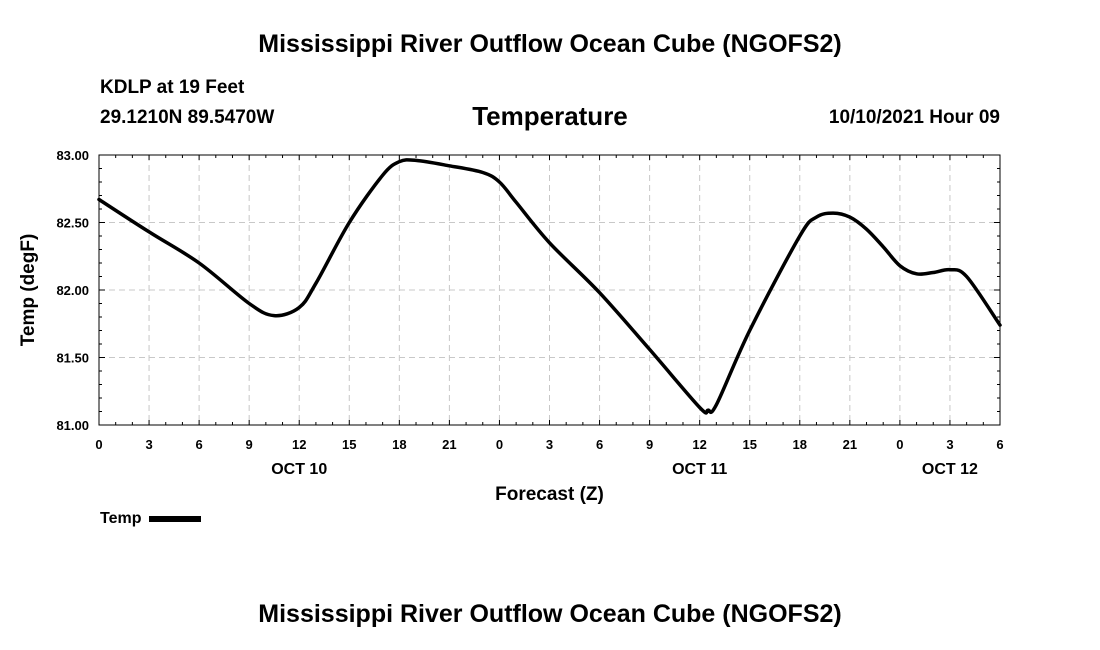  Describe the element at coordinates (699, 469) in the screenshot. I see `x-day-label: OCT 11` at that location.